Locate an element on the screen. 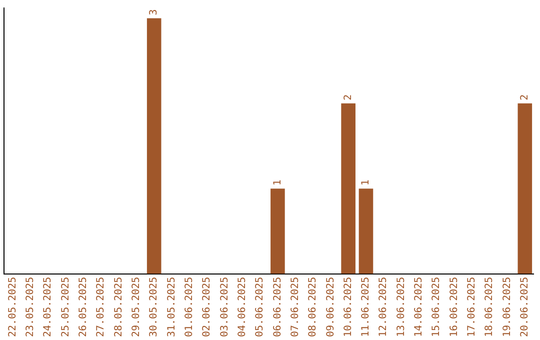 This screenshot has height=340, width=540. x-tick-label: 05.06.2025 is located at coordinates (260, 307).